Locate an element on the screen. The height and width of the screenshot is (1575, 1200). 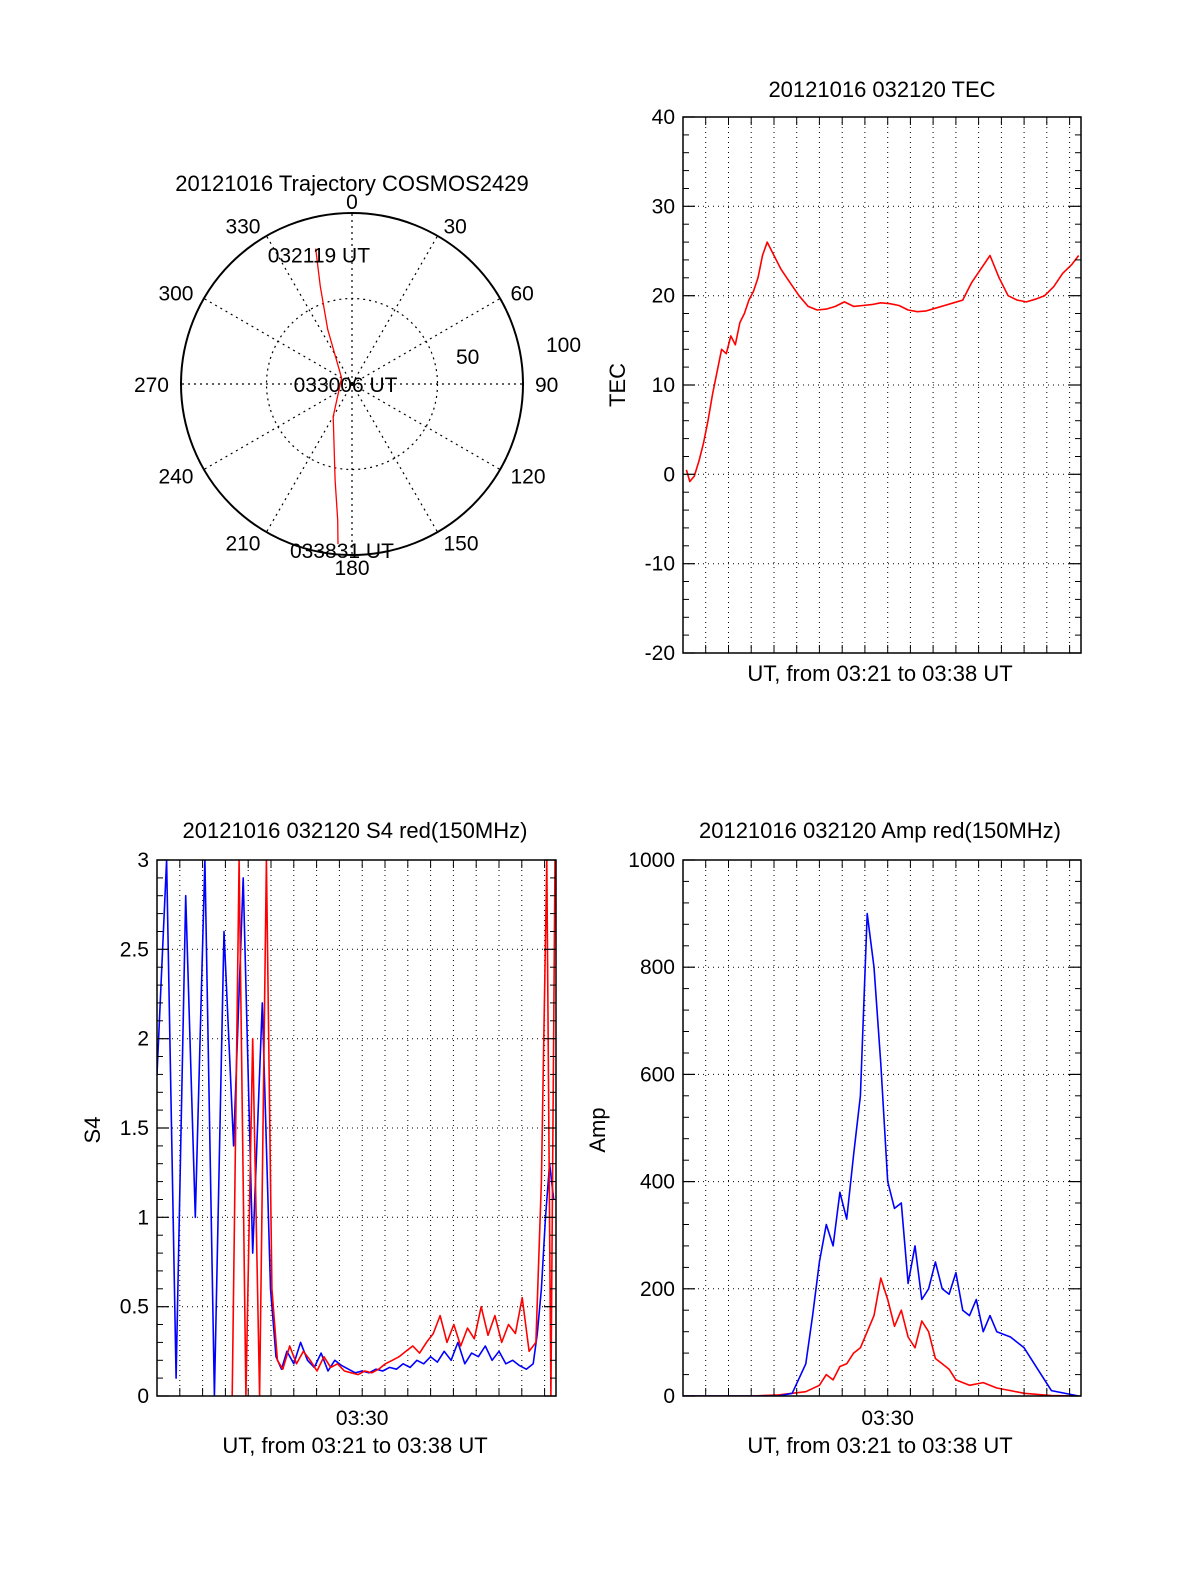
s4-series is located at coordinates (356, 1128).